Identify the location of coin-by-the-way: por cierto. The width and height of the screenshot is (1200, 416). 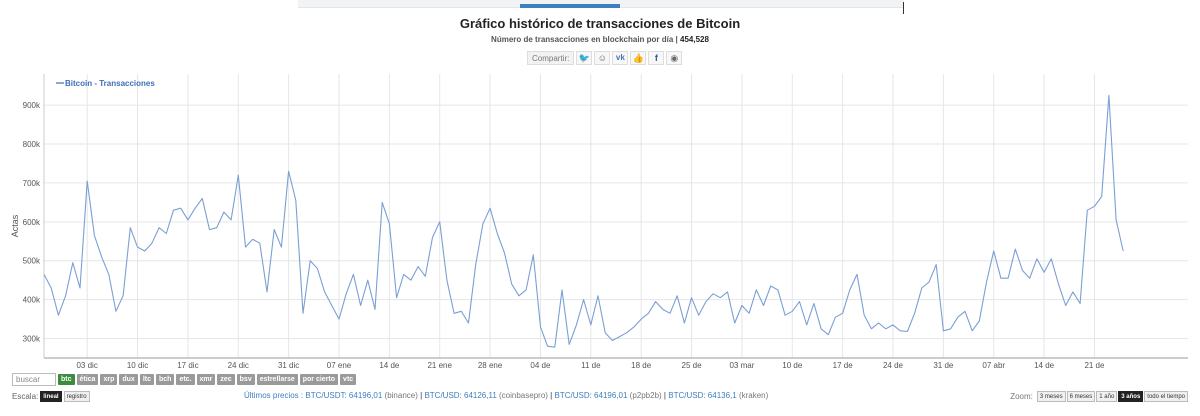
(319, 379).